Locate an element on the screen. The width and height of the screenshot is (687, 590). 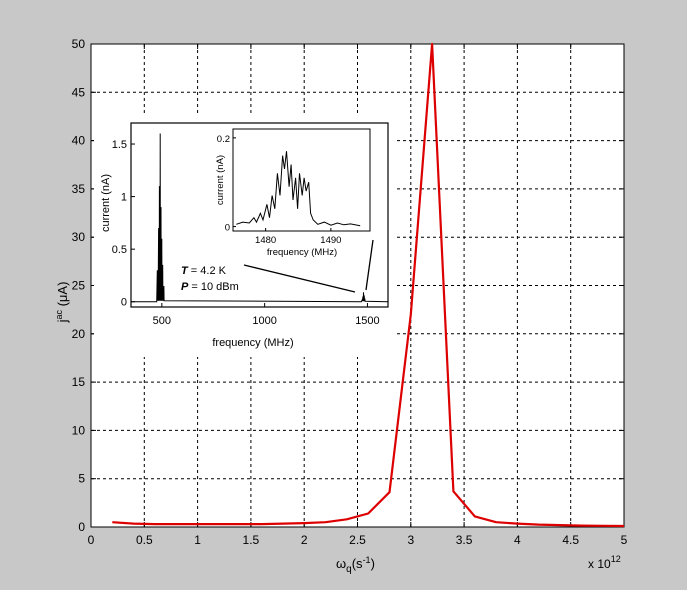
zoom-connector-left is located at coordinates (299, 278).